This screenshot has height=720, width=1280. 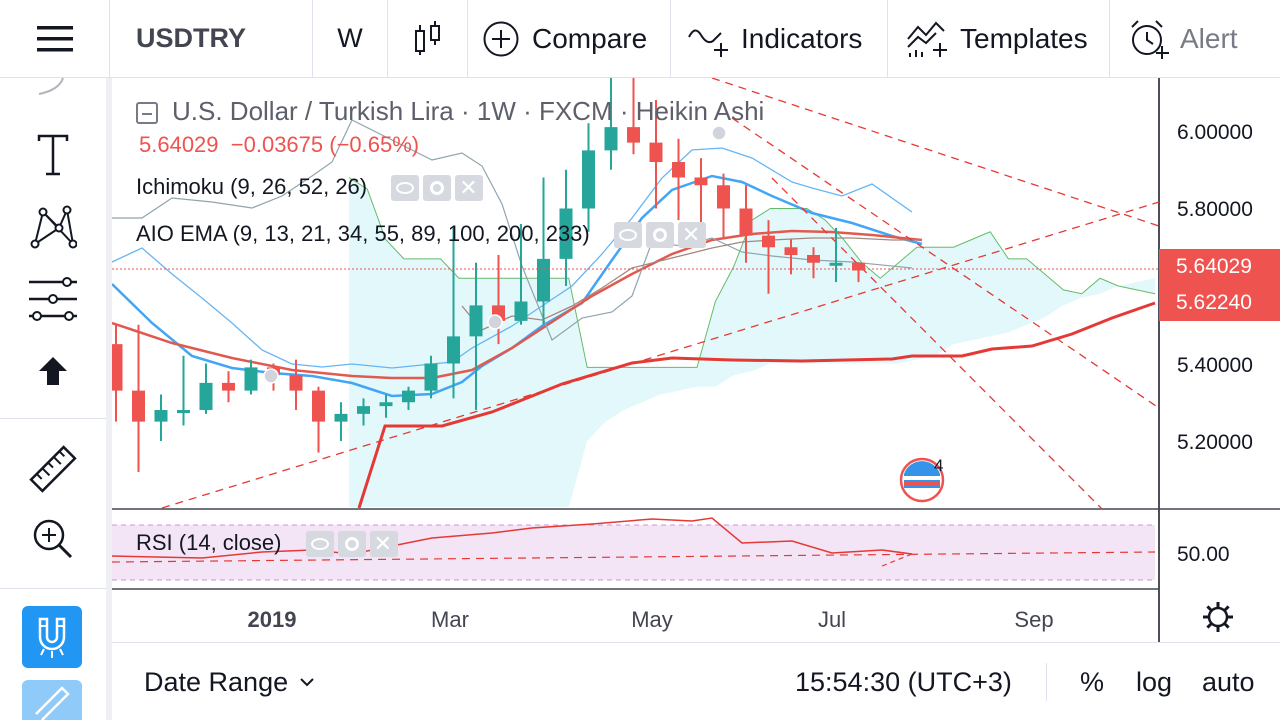 I want to click on rsi-legend: RSI (14, close) ✕, so click(x=267, y=544).